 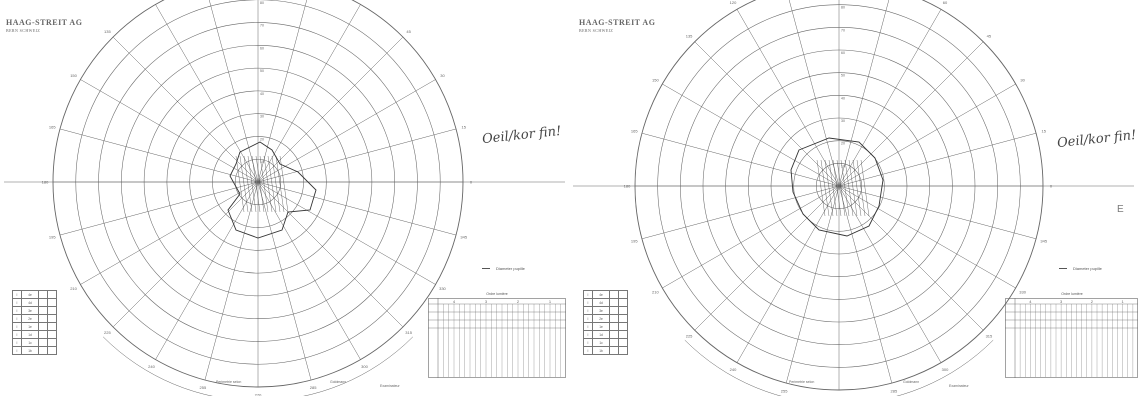 I want to click on meridian-label: 15, so click(x=1044, y=131).